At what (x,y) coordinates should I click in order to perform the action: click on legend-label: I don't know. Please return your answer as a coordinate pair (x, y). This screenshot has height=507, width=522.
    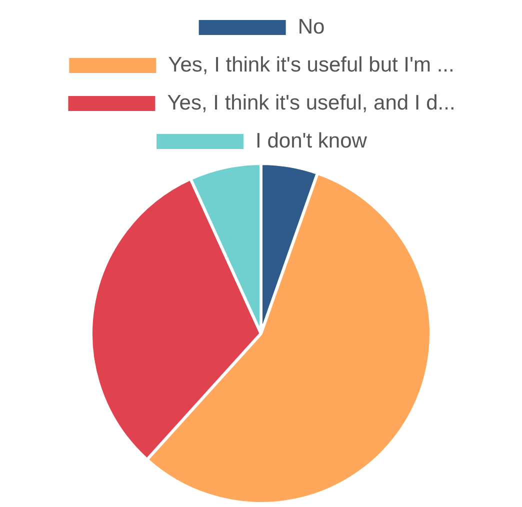
    Looking at the image, I should click on (312, 140).